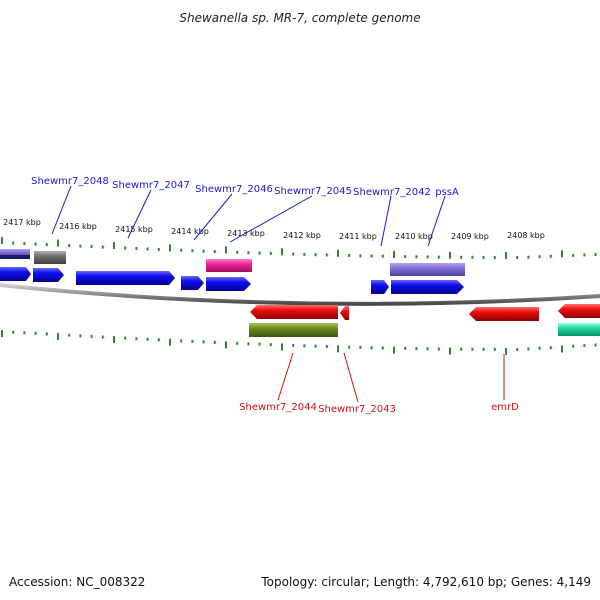 This screenshot has width=600, height=600. Describe the element at coordinates (248, 216) in the screenshot. I see `forward-label-leaders` at that location.